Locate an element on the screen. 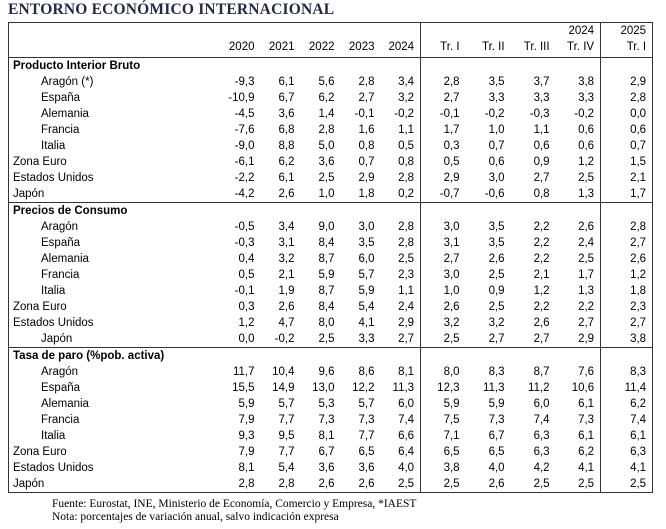 Image resolution: width=666 pixels, height=529 pixels. value-cell: 3,0 is located at coordinates (443, 227).